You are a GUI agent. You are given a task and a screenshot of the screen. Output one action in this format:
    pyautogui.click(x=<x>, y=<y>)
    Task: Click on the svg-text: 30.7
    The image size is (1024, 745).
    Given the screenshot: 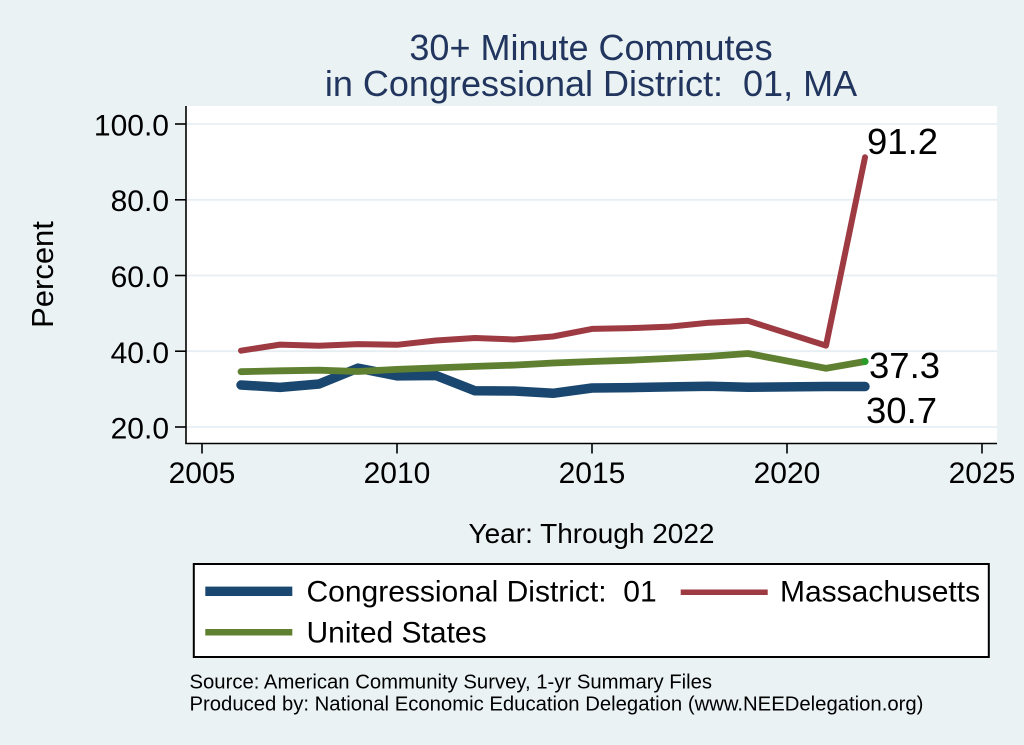 What is the action you would take?
    pyautogui.click(x=901, y=410)
    